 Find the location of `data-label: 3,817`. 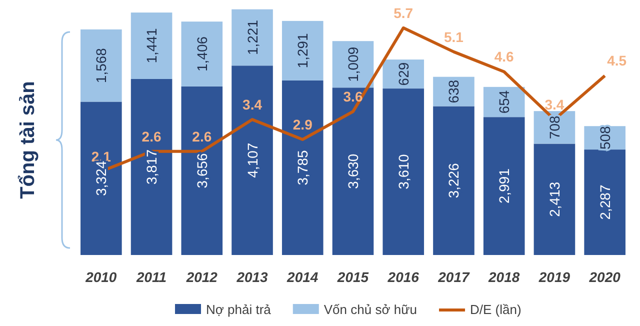

data-label: 3,817 is located at coordinates (152, 167).